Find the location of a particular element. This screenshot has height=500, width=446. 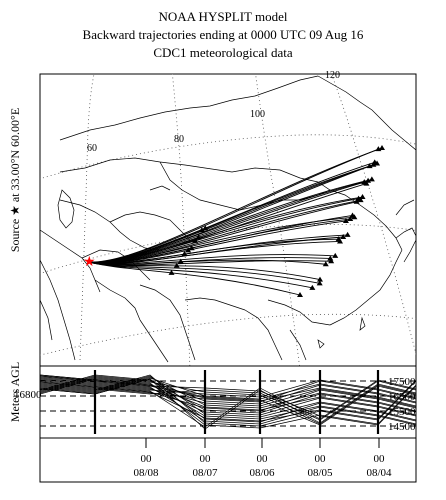

lon-label-120: 120 is located at coordinates (332, 75).